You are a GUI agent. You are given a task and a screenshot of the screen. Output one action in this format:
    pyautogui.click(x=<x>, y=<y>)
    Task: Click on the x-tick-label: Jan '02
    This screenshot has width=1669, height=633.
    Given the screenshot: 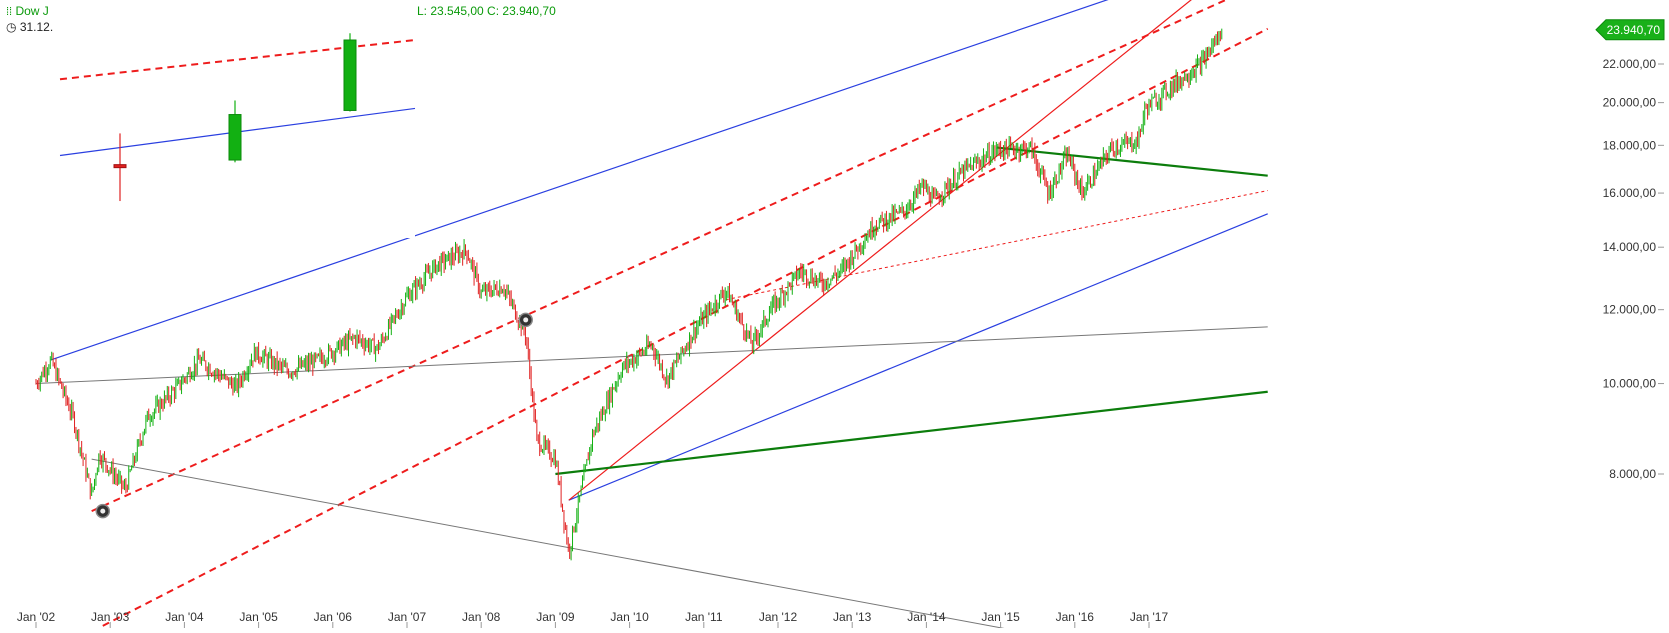 What is the action you would take?
    pyautogui.click(x=36, y=617)
    